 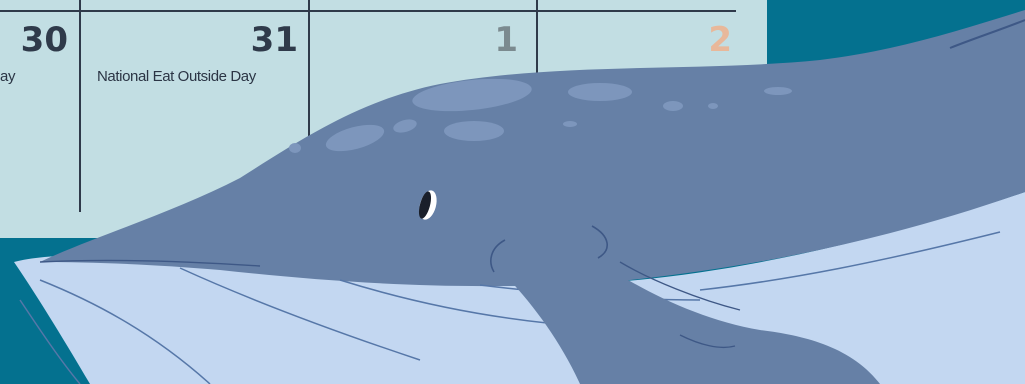 I want to click on day-number-1: 1, so click(x=506, y=40).